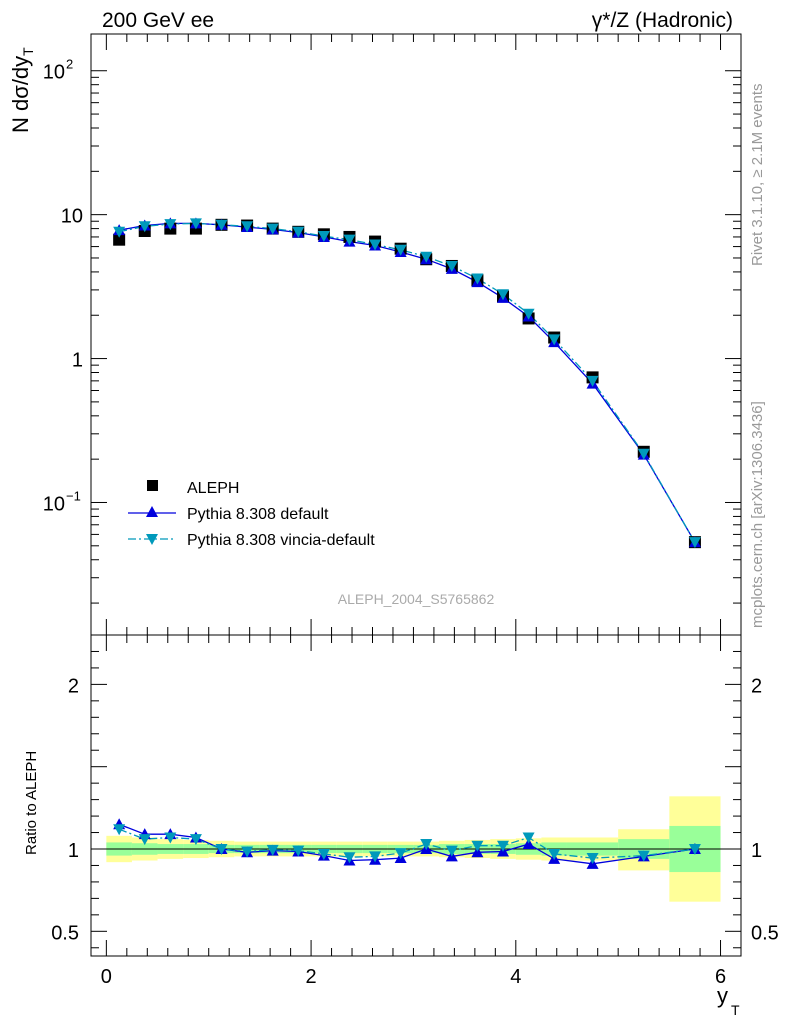  What do you see at coordinates (152, 539) in the screenshot?
I see `legend-marker-vincia` at bounding box center [152, 539].